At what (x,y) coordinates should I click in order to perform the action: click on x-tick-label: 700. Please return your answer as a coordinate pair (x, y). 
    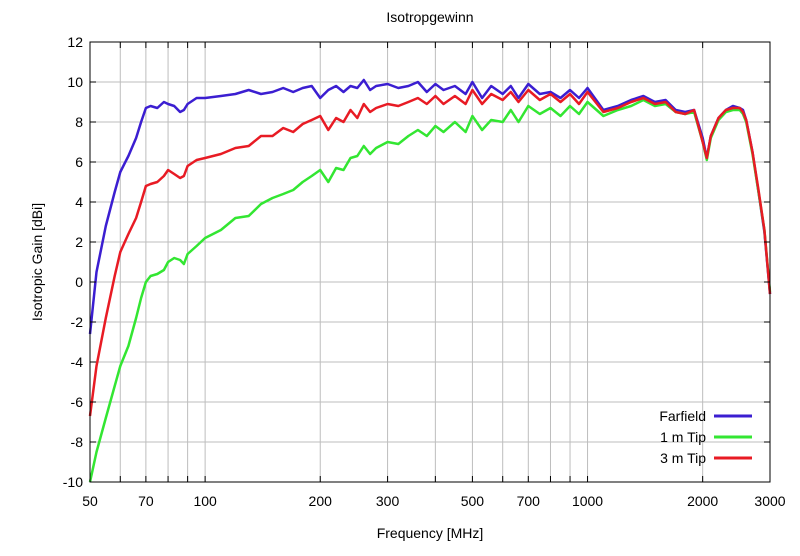
    Looking at the image, I should click on (529, 501).